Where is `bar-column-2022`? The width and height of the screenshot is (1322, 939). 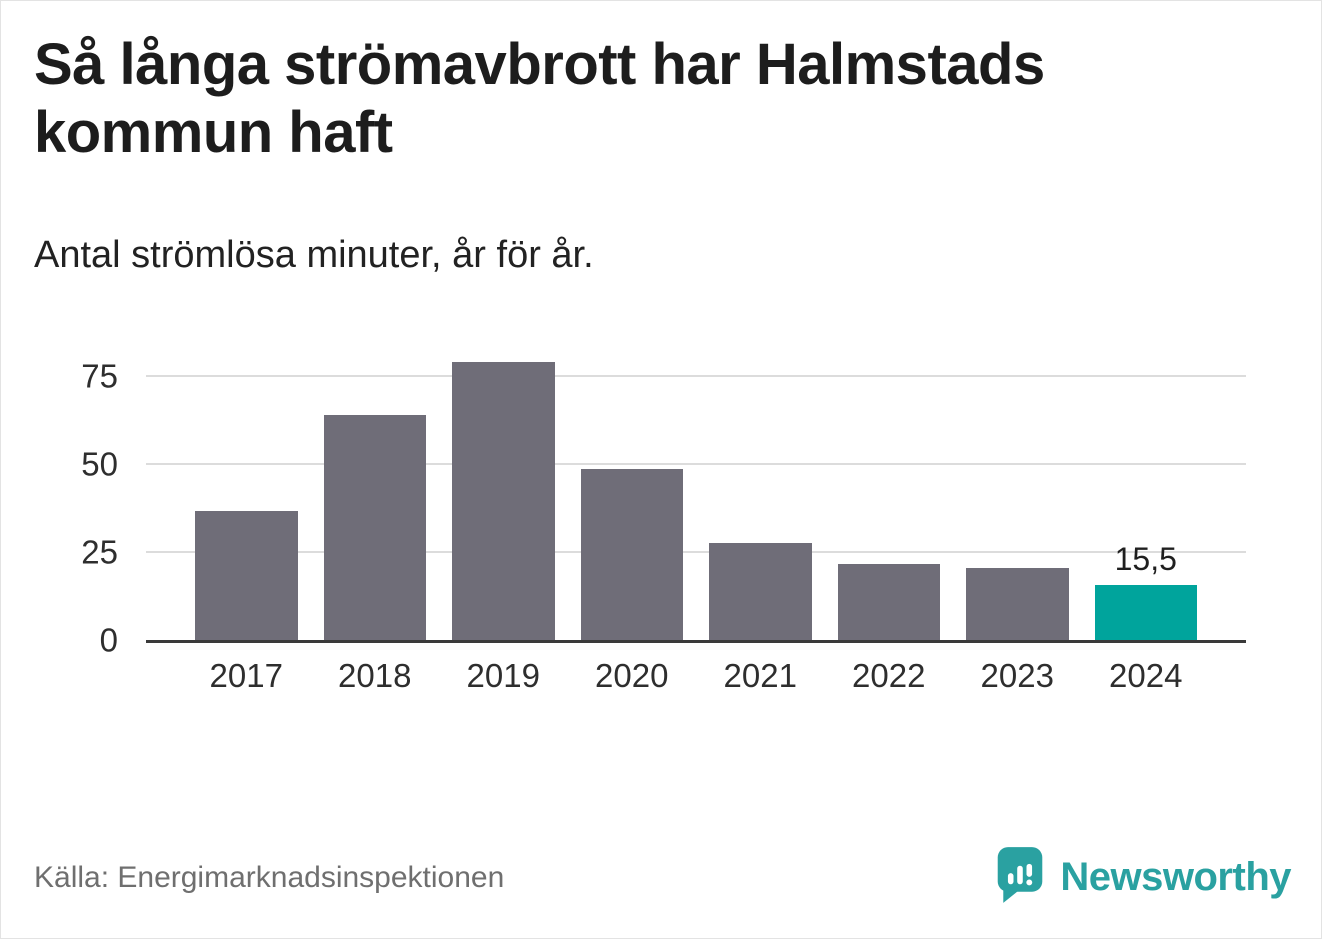 bar-column-2022 is located at coordinates (888, 490).